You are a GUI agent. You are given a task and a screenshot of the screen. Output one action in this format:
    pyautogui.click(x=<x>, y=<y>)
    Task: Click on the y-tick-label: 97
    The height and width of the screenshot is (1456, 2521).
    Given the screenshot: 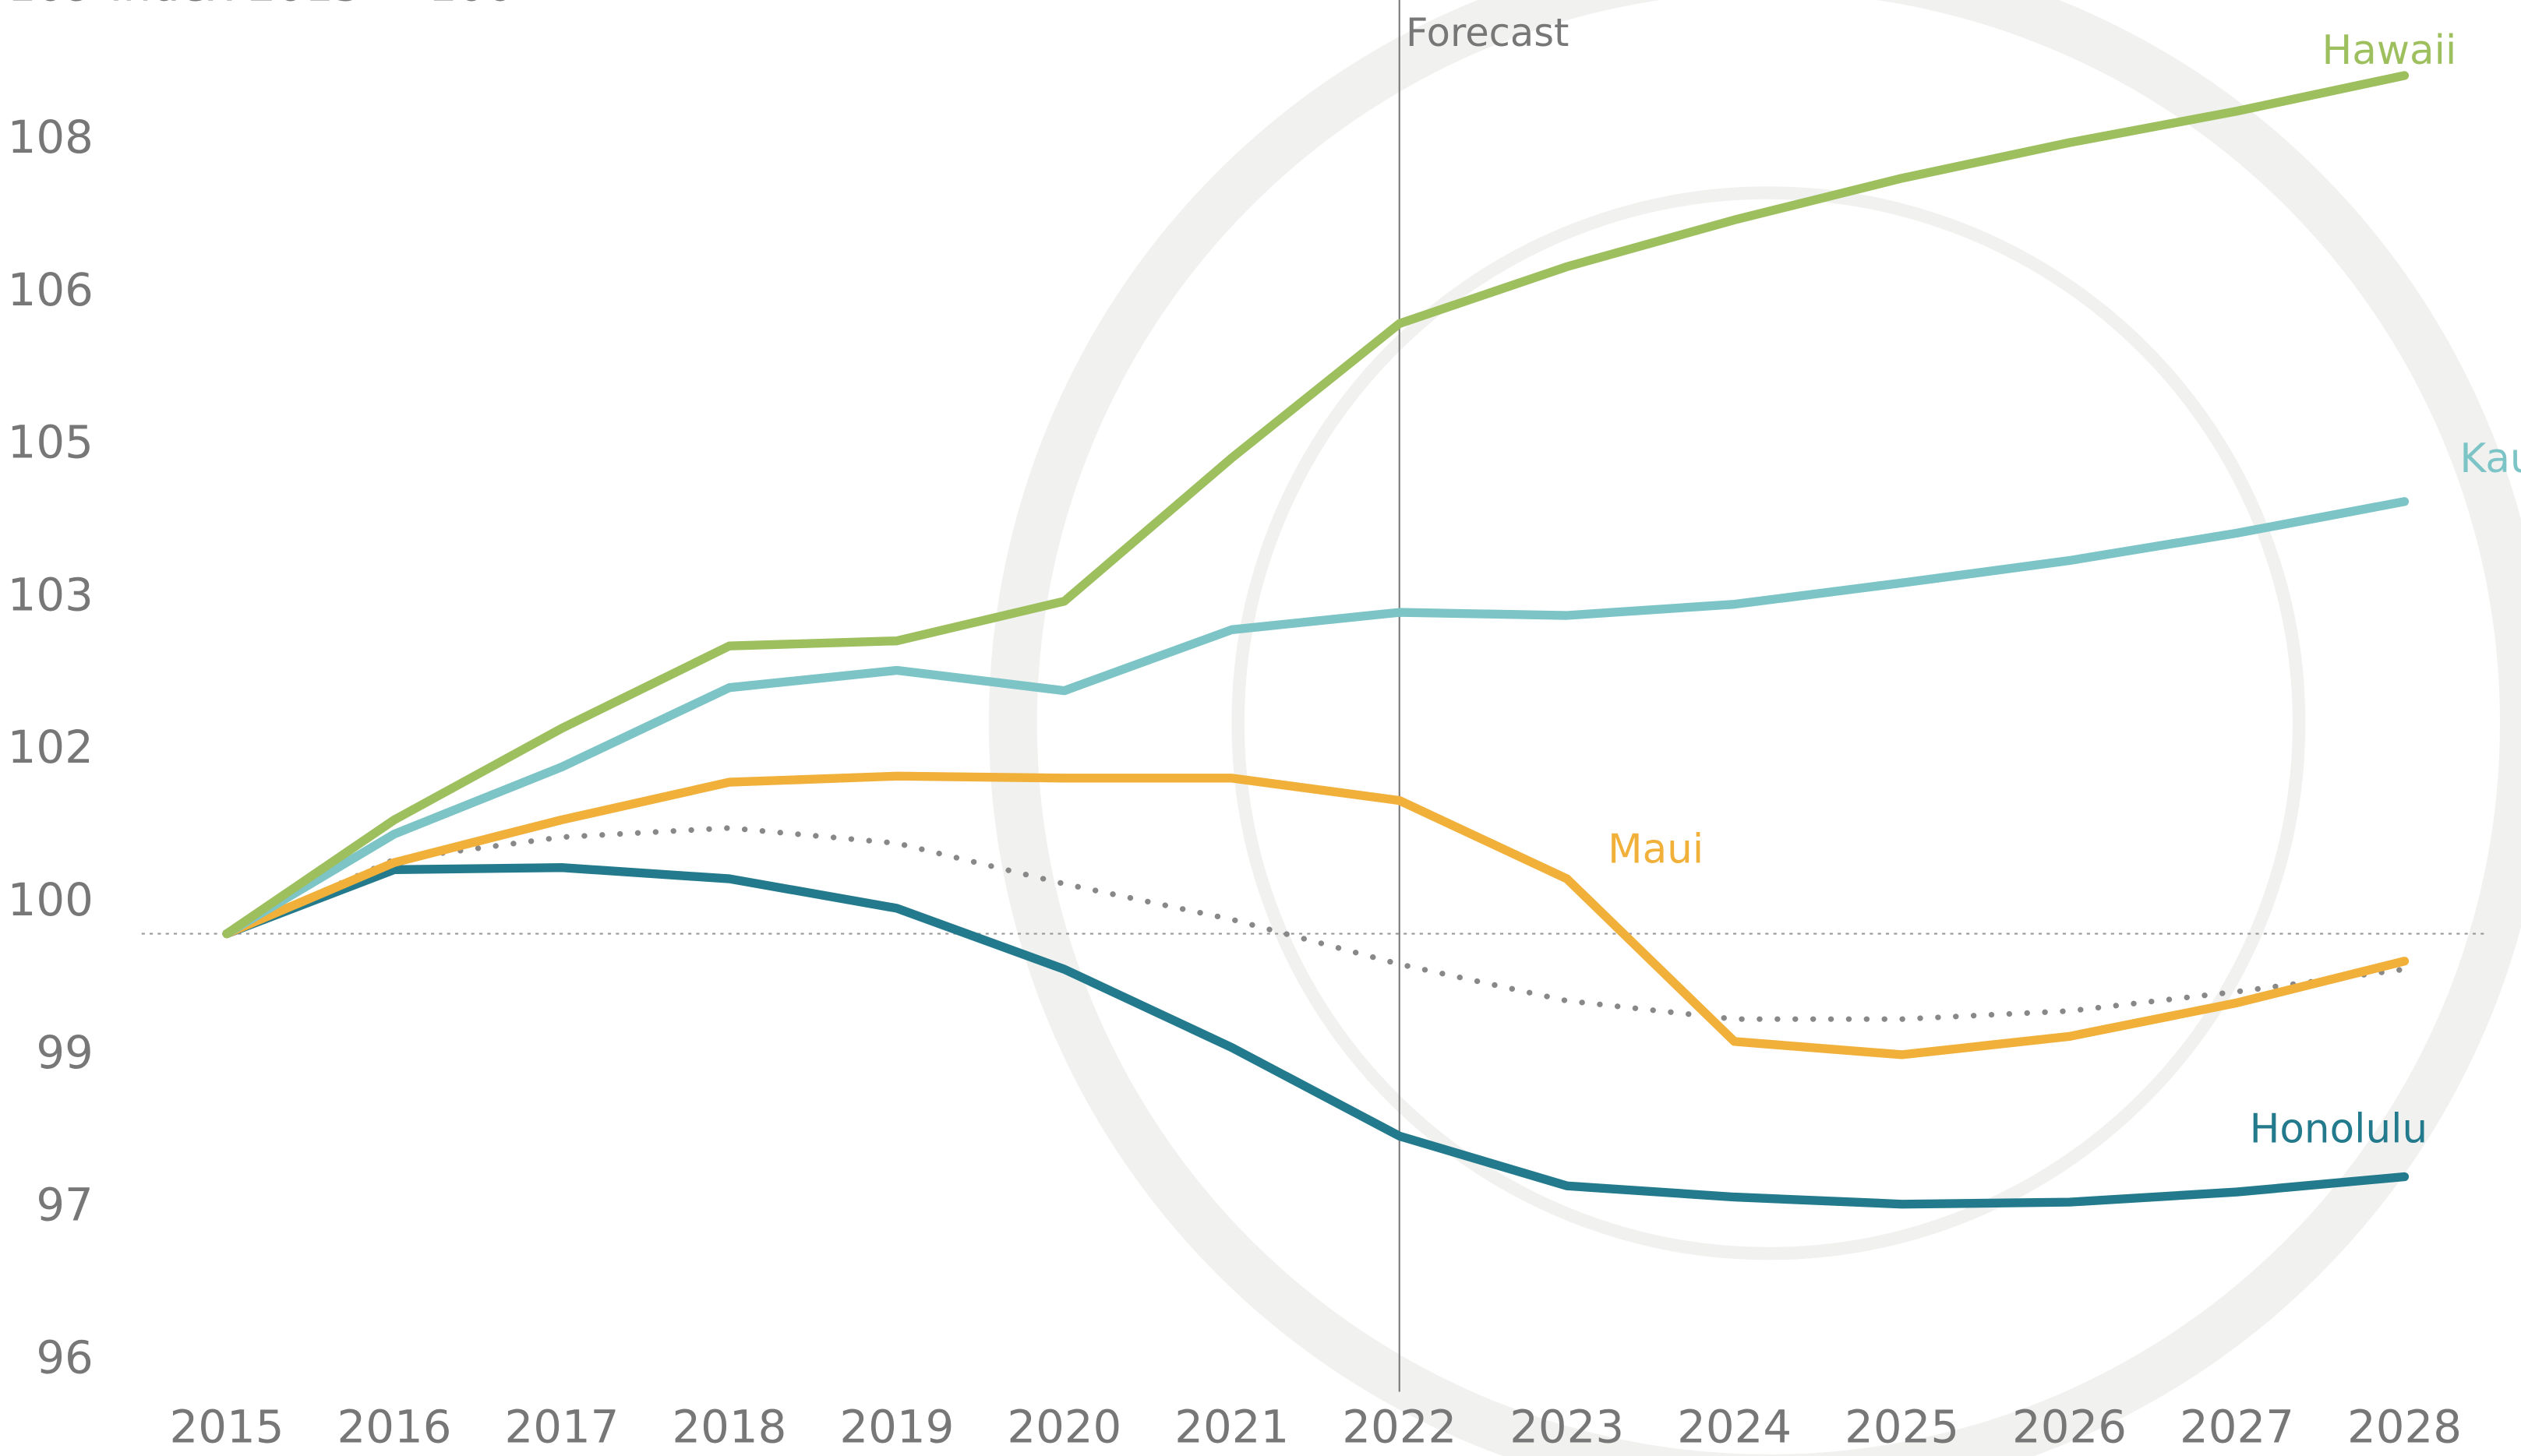 What is the action you would take?
    pyautogui.click(x=64, y=1206)
    